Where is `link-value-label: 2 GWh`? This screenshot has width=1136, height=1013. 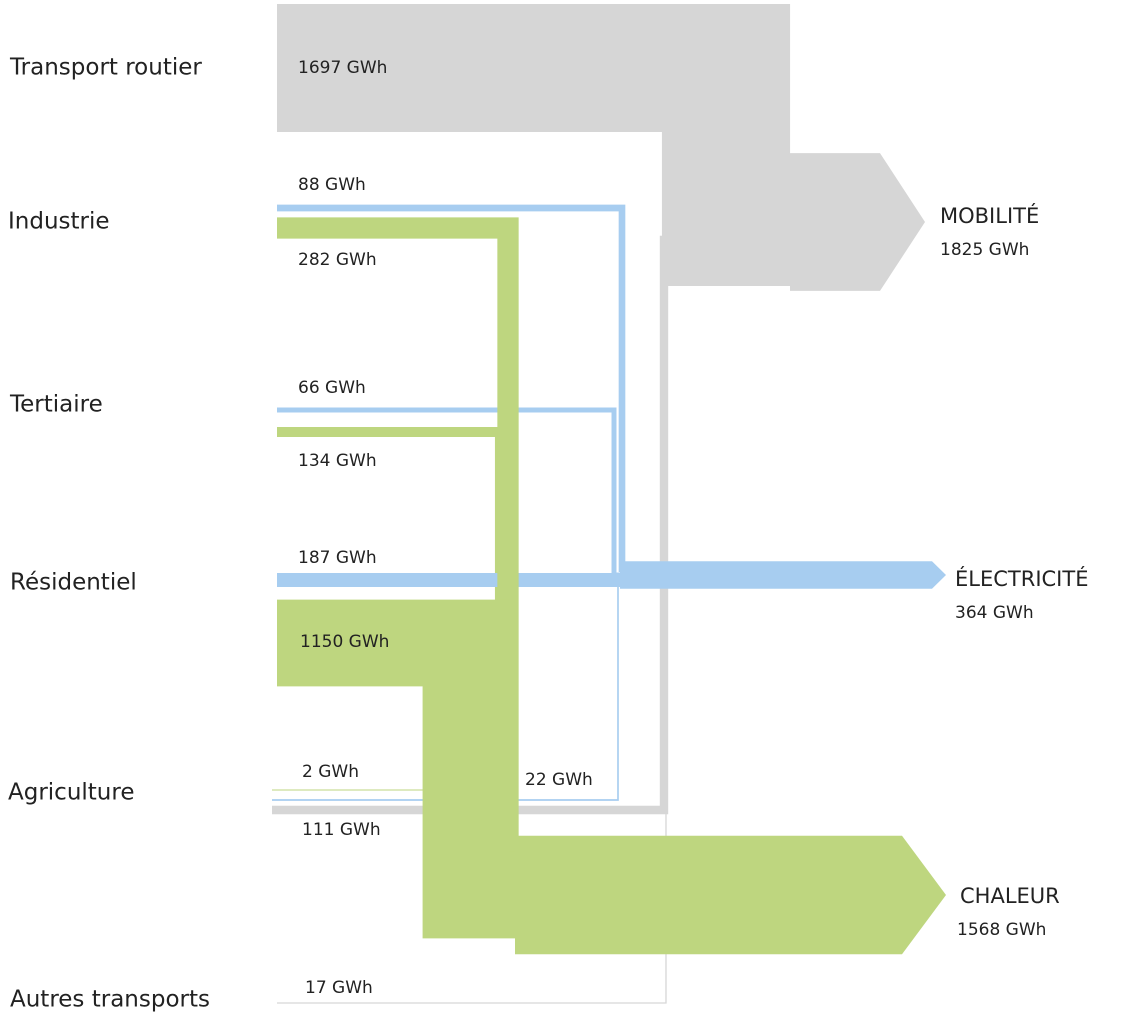 link-value-label: 2 GWh is located at coordinates (330, 772).